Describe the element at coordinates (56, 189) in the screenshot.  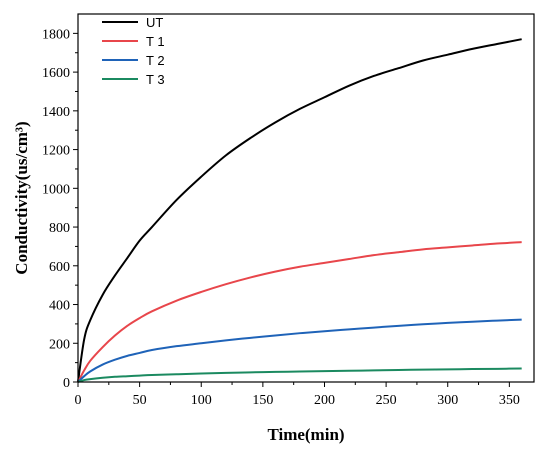
I see `y-tick-label: 1000` at that location.